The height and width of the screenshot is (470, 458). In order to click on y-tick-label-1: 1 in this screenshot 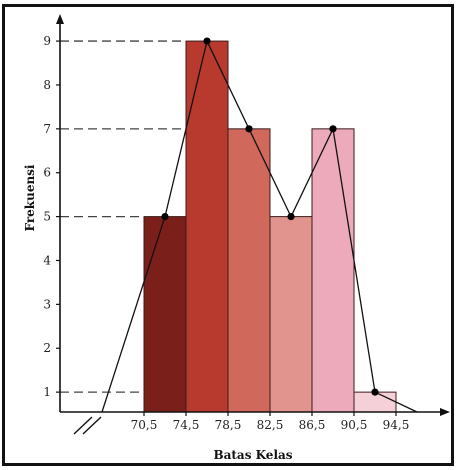, I will do `click(47, 392)`.